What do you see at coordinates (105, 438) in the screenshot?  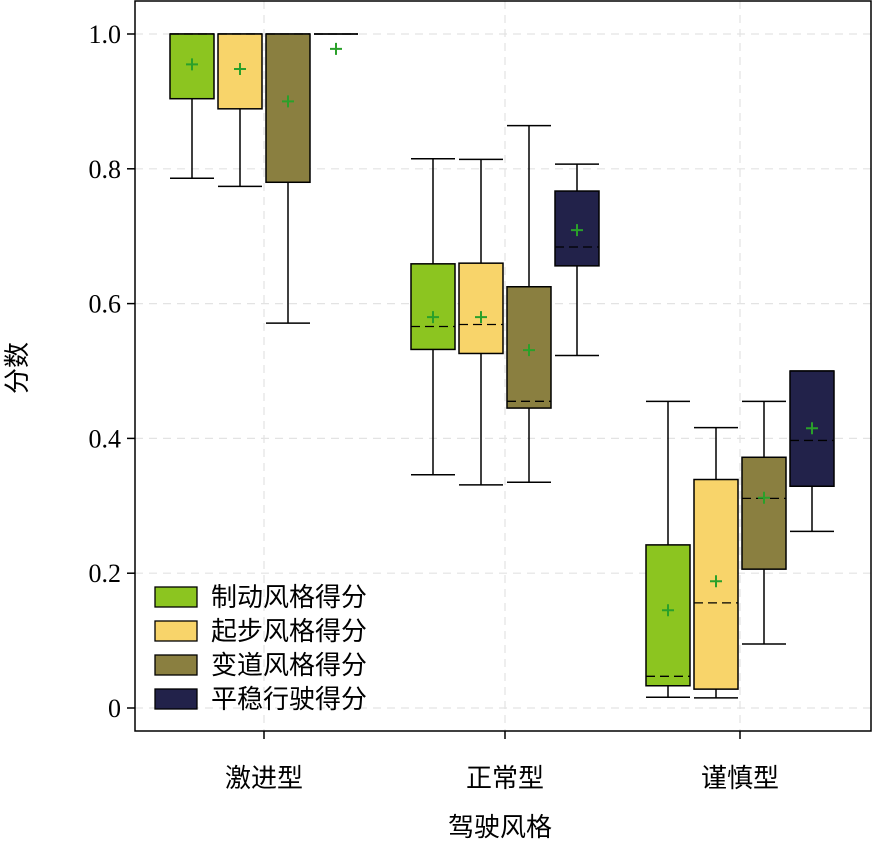 I see `y-tick-label: 0.4` at bounding box center [105, 438].